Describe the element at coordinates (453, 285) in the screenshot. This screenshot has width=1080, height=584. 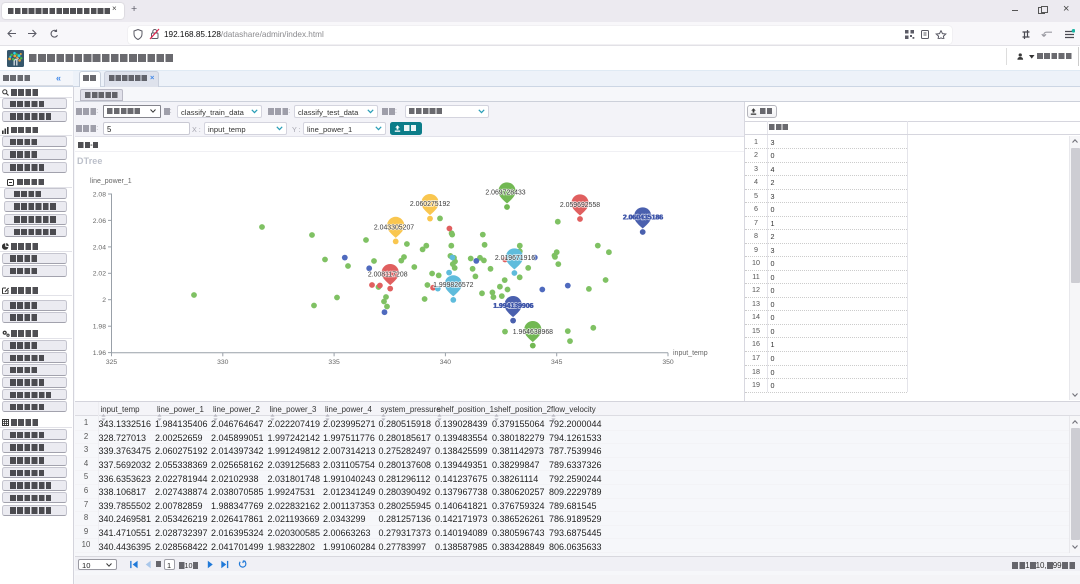
I see `svg-text: 1.999826572` at that location.